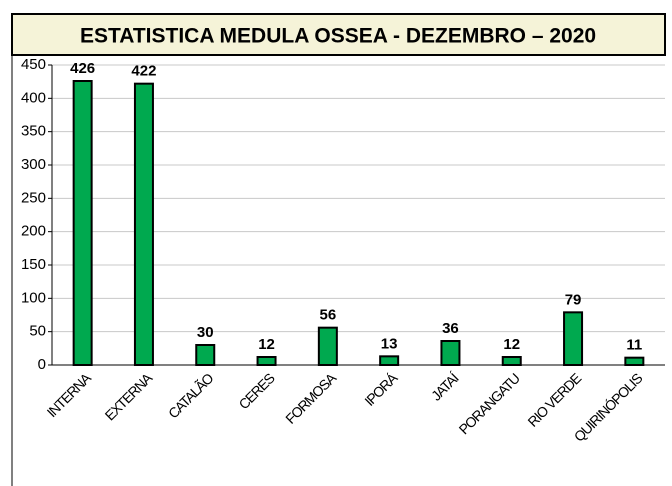  Describe the element at coordinates (33, 164) in the screenshot. I see `y-tick-label: 300` at that location.